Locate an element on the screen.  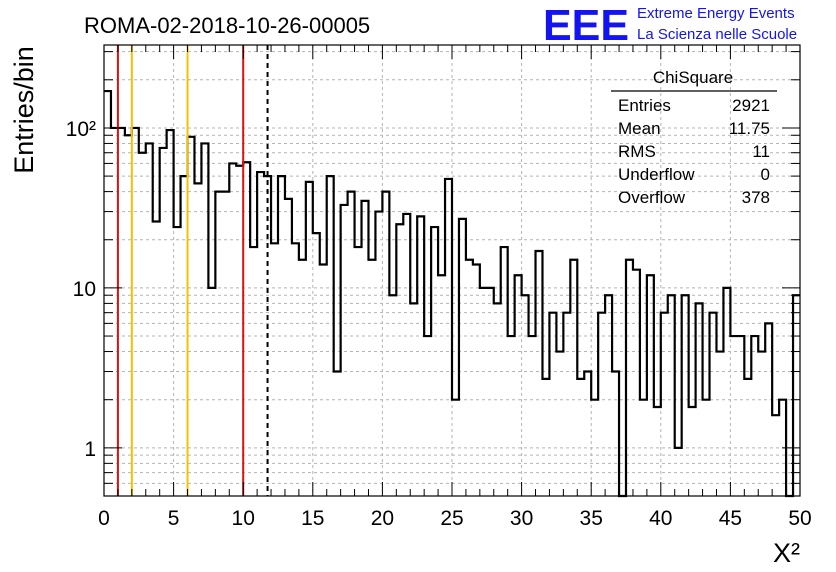
x-tick-label: 0 is located at coordinates (104, 518).